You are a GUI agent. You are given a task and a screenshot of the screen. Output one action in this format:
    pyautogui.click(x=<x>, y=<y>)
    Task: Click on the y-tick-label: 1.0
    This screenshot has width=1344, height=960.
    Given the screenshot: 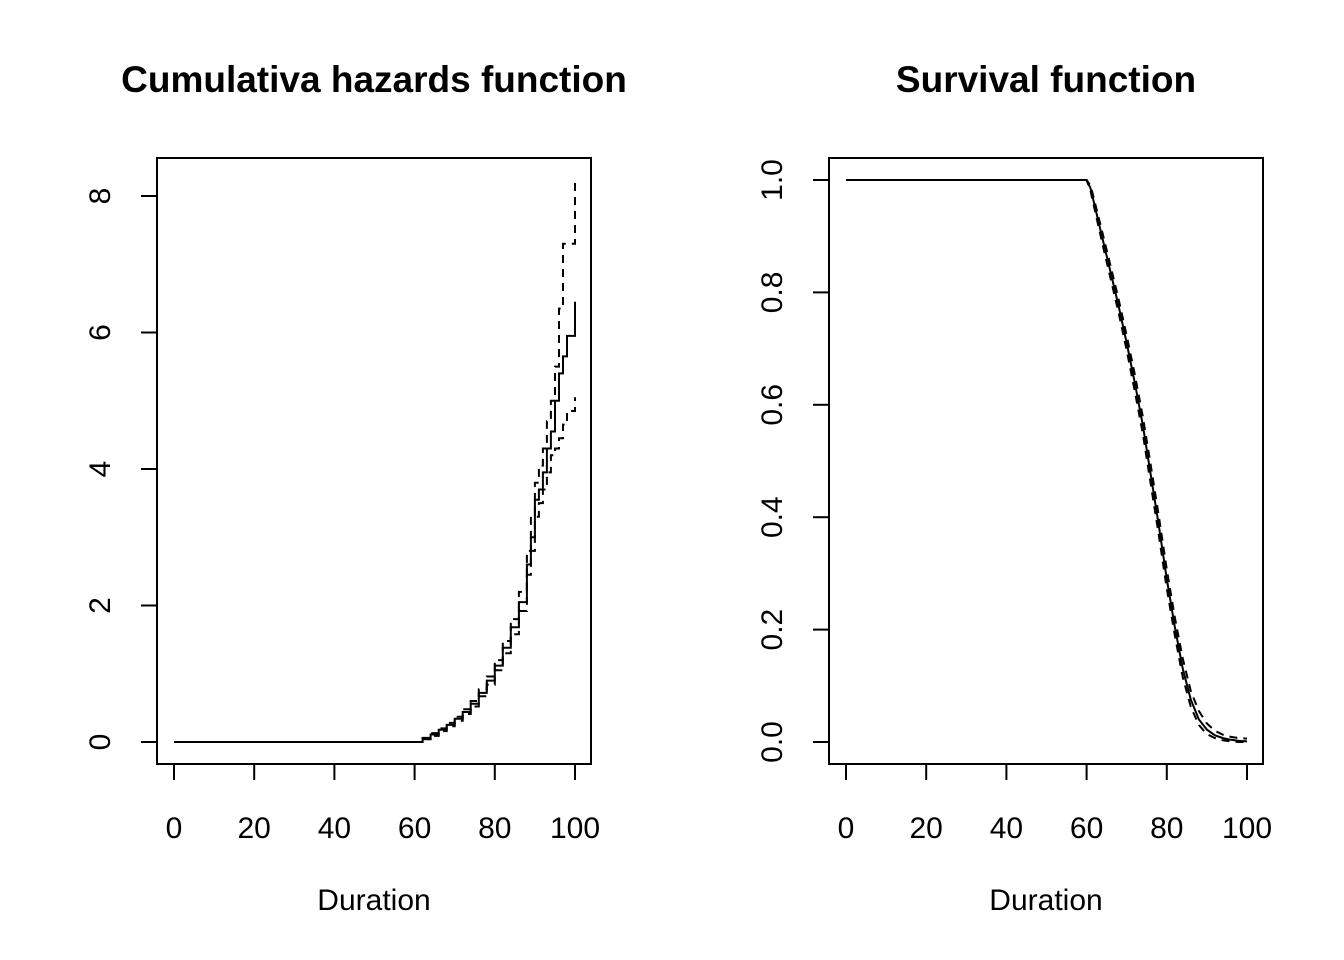 What is the action you would take?
    pyautogui.click(x=772, y=180)
    